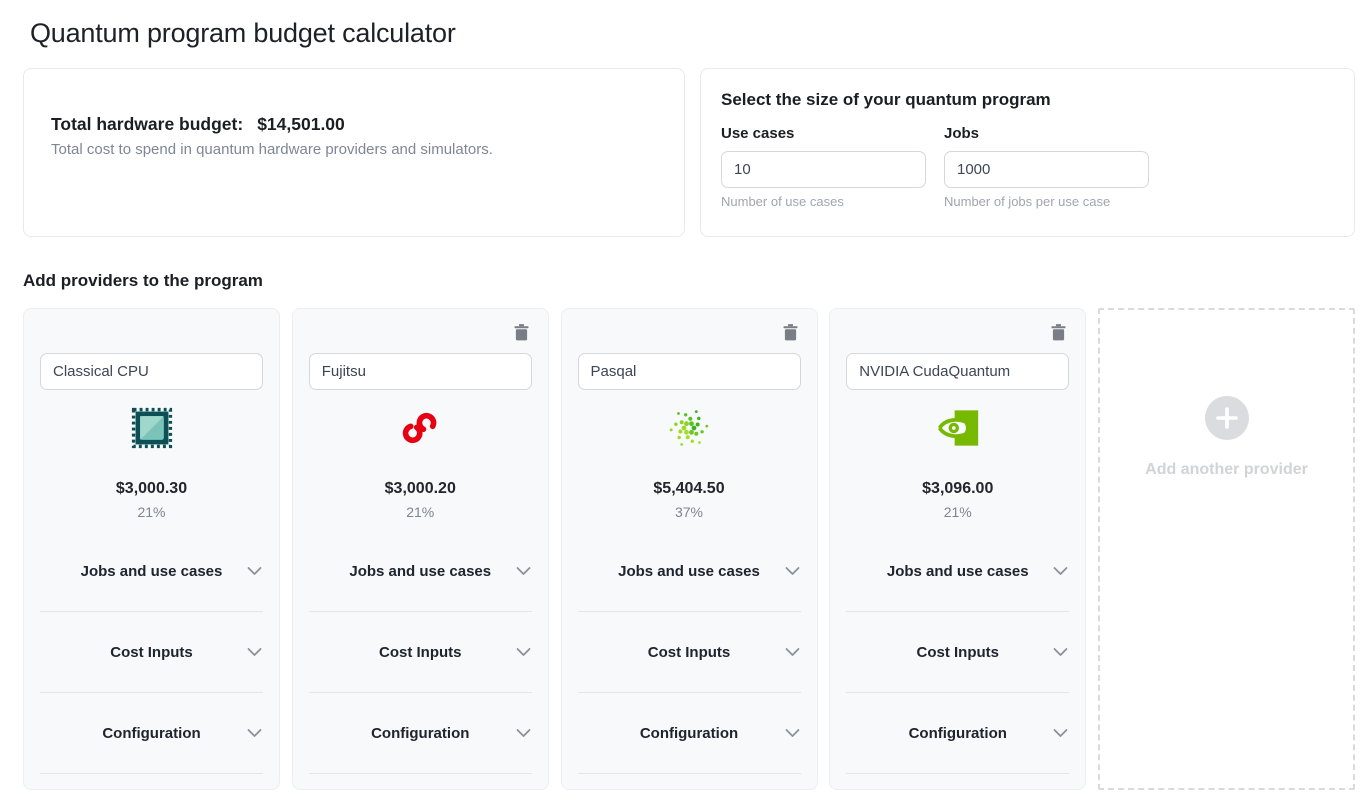  I want to click on jobs-input, so click(1046, 169).